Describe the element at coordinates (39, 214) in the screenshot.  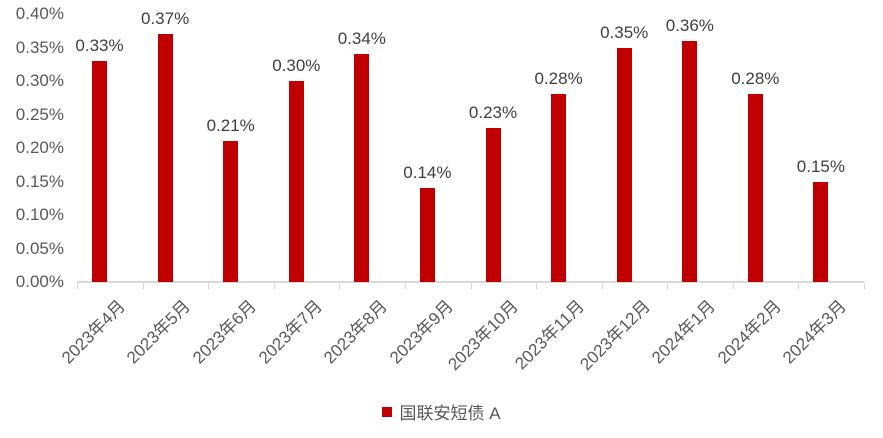
I see `y-axis-tick-label: 0.10%` at that location.